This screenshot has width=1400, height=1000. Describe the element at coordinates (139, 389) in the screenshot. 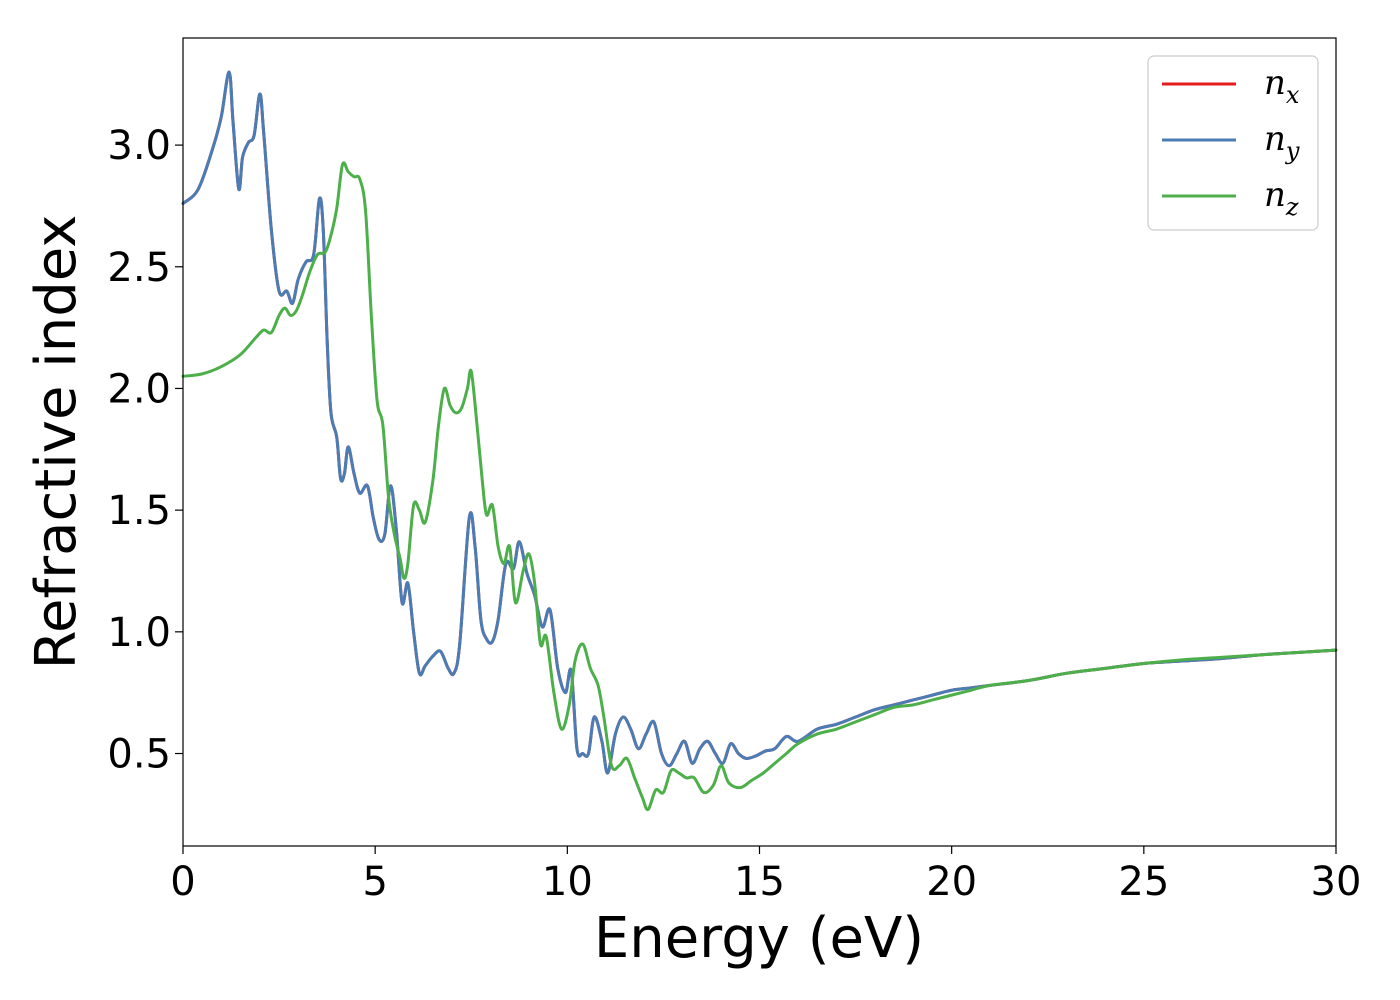

I see `y-tick-label: 2.0` at that location.